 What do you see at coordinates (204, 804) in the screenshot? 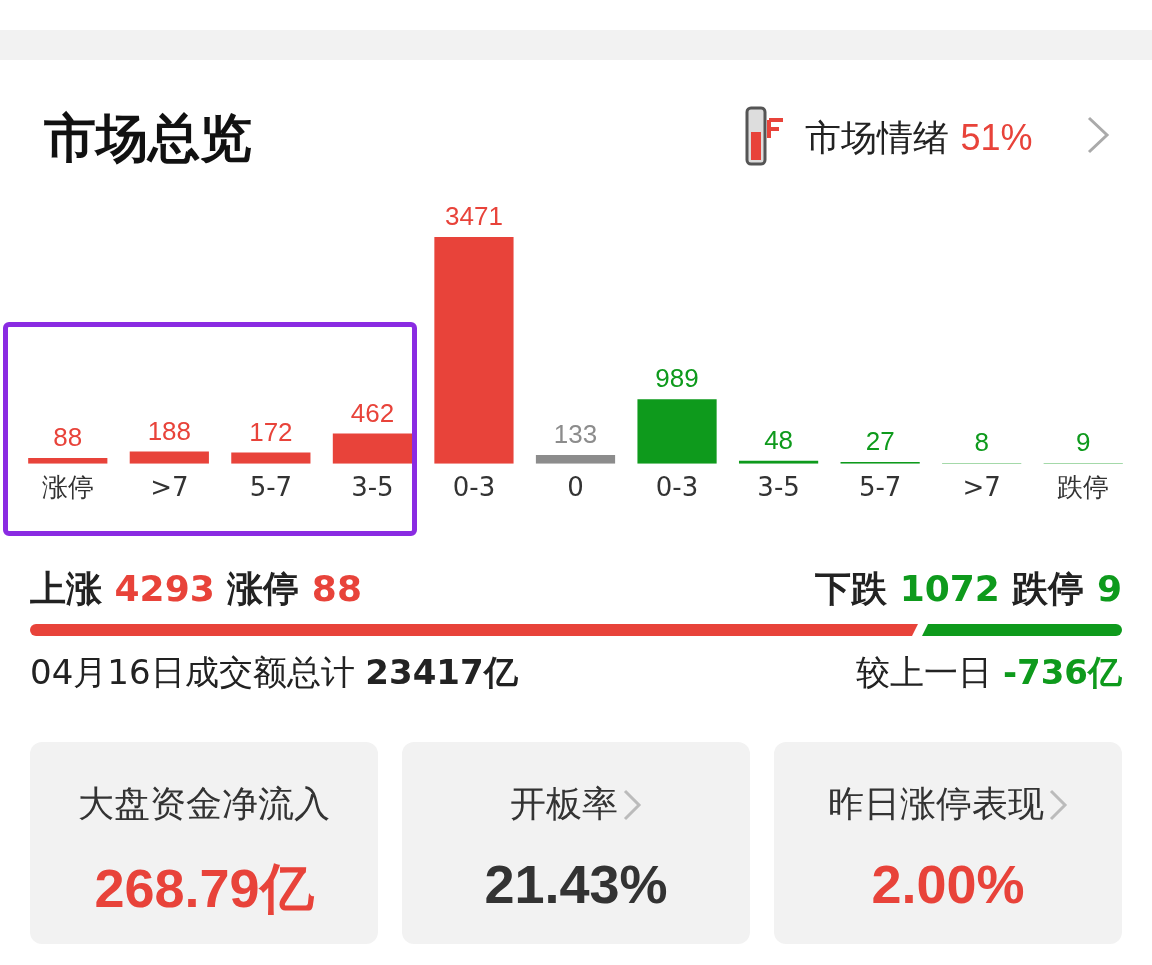
I see `text: 大盘资金净流入` at bounding box center [204, 804].